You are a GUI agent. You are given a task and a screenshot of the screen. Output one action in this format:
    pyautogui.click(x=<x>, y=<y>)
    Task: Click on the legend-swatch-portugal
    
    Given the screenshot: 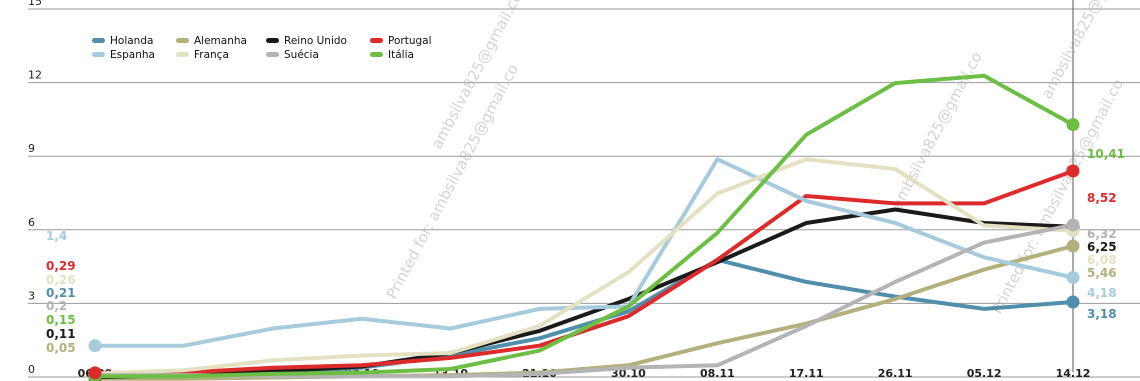 What is the action you would take?
    pyautogui.click(x=376, y=40)
    